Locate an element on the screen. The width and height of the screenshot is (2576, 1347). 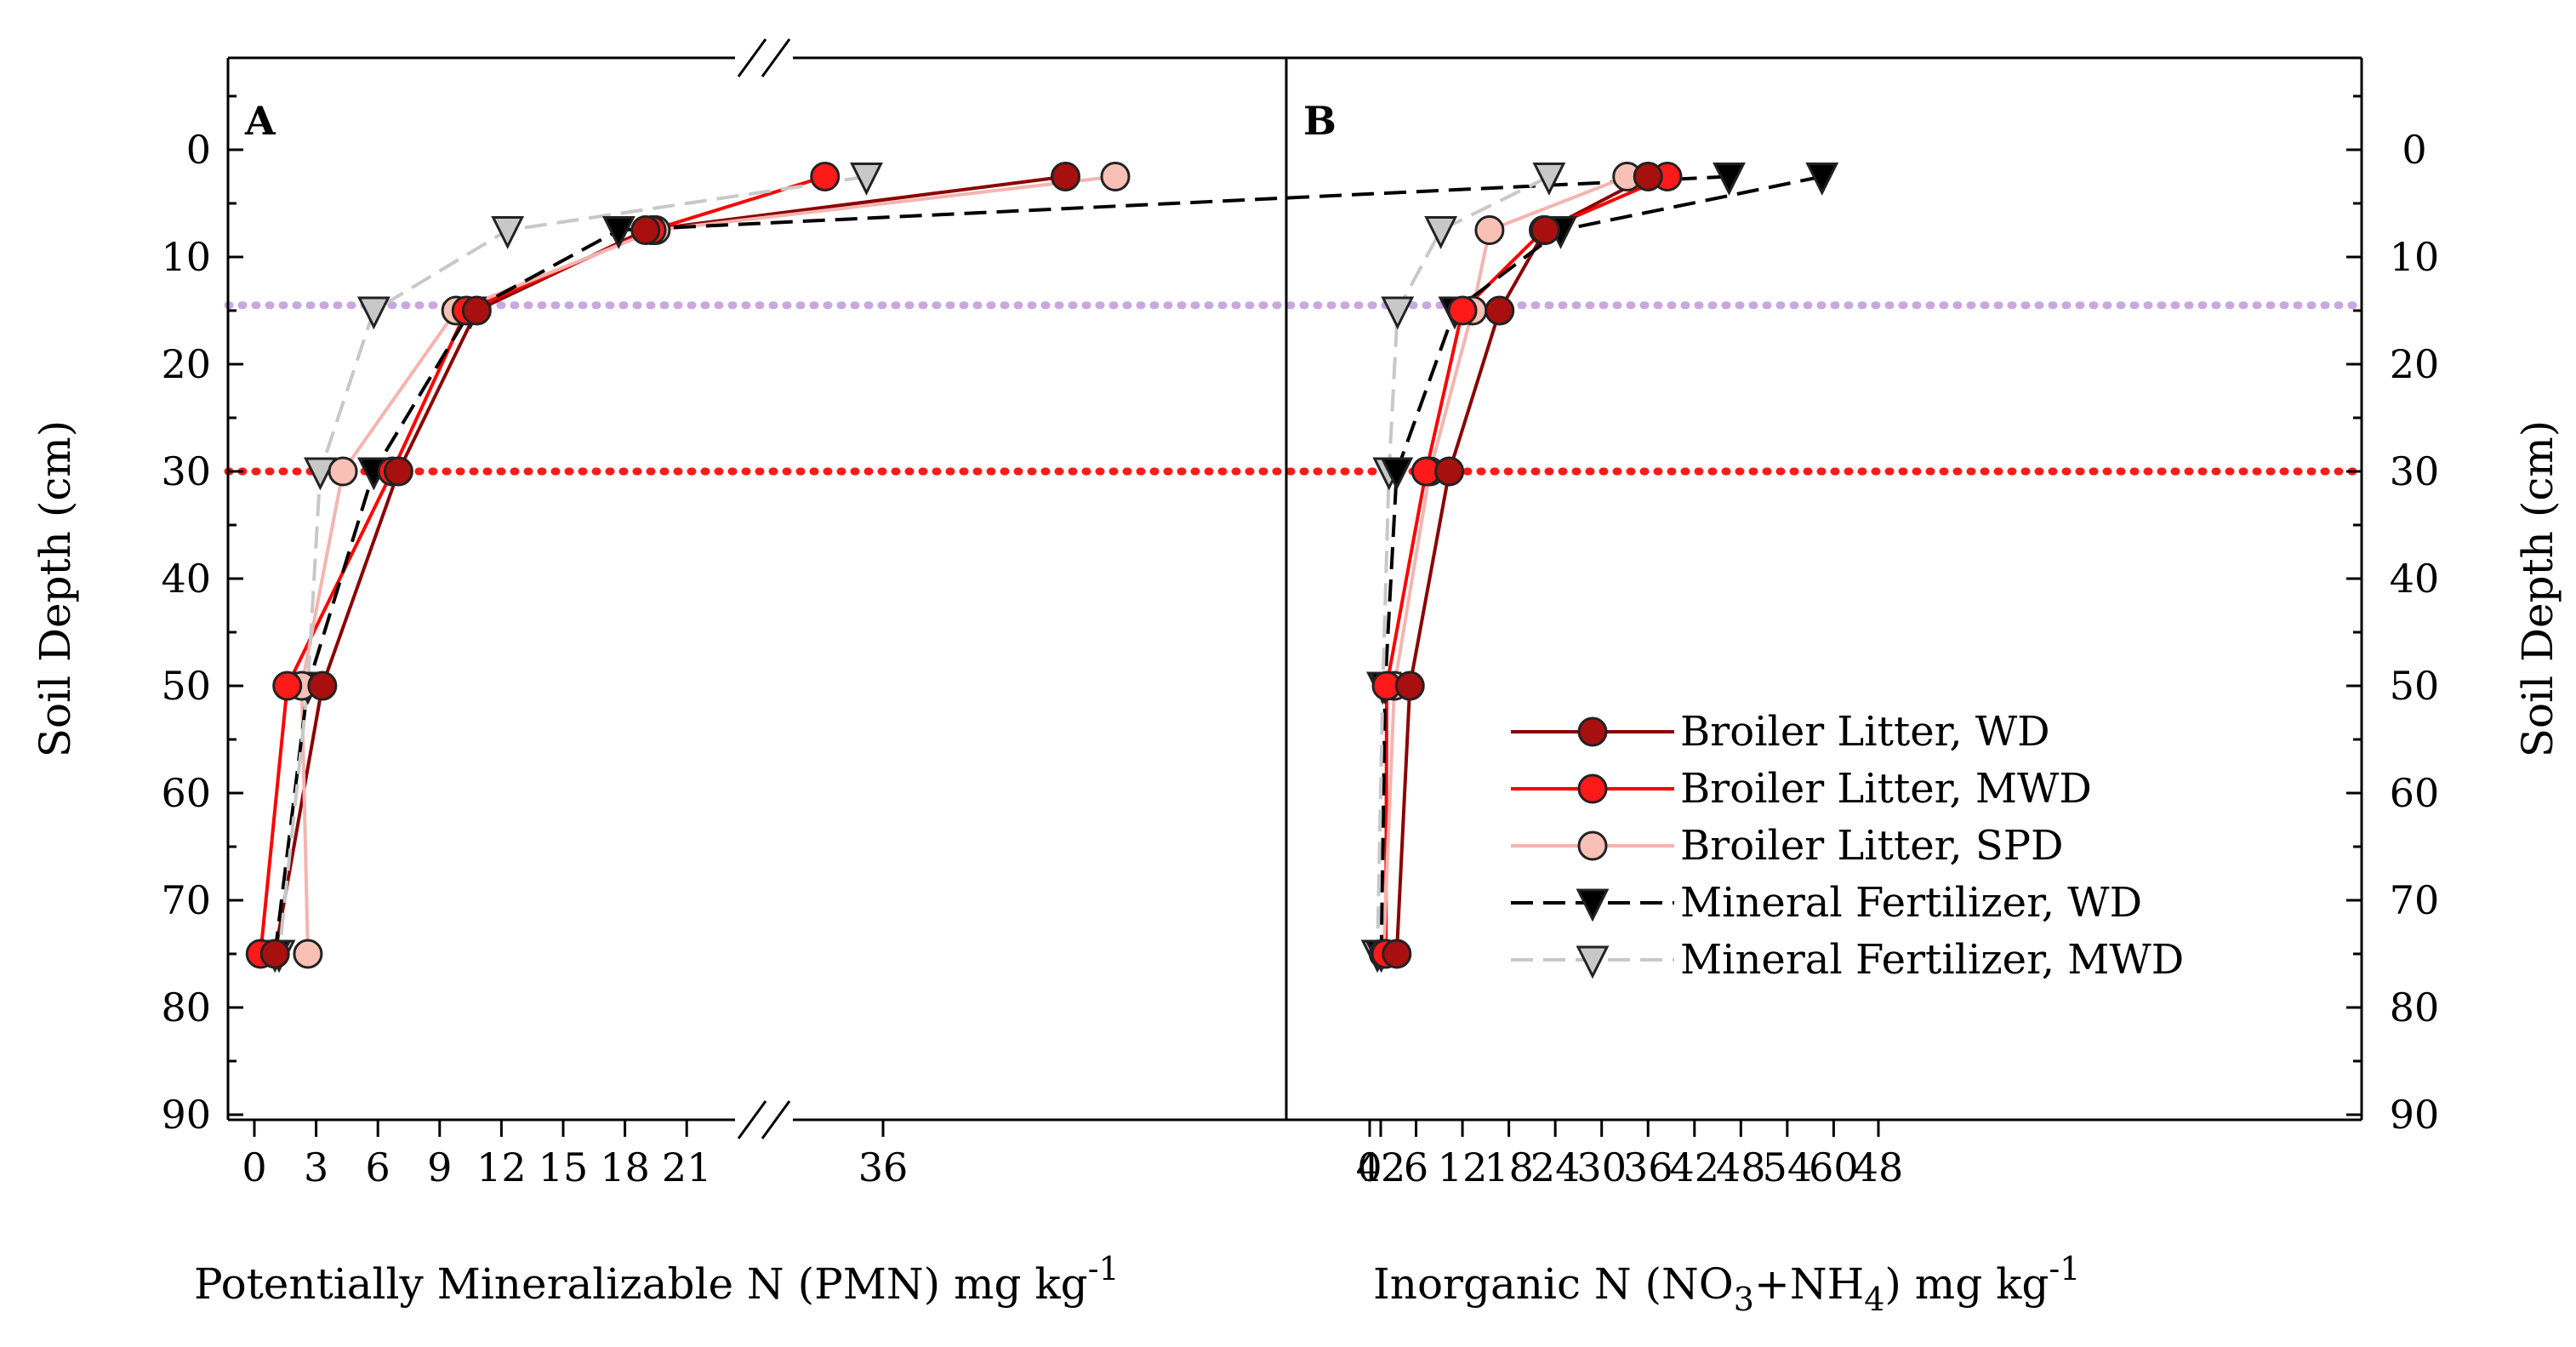
legend-label-5: Mineral Fertilizer, MWD is located at coordinates (1932, 960).